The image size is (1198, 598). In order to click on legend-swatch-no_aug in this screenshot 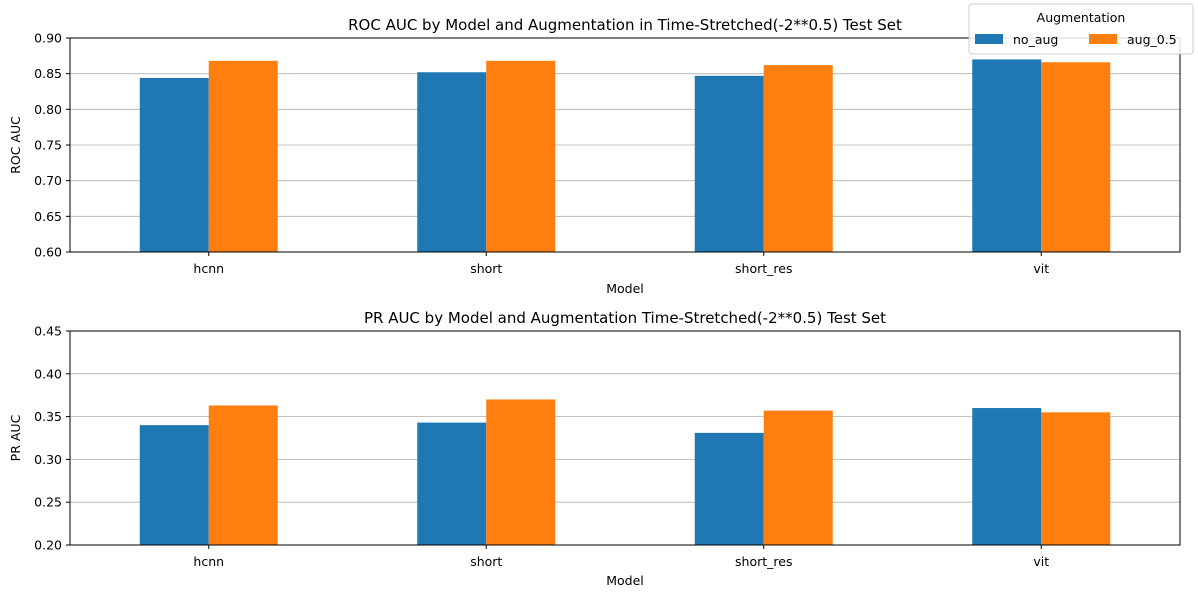, I will do `click(989, 39)`.